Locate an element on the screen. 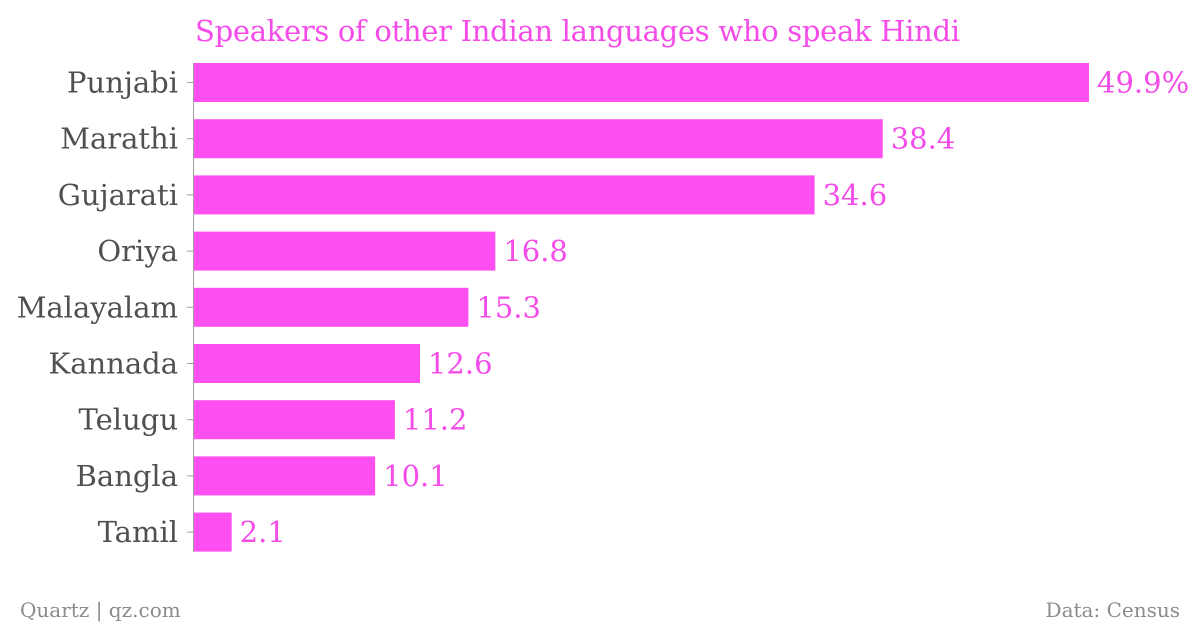  bar-gujarati is located at coordinates (504, 195).